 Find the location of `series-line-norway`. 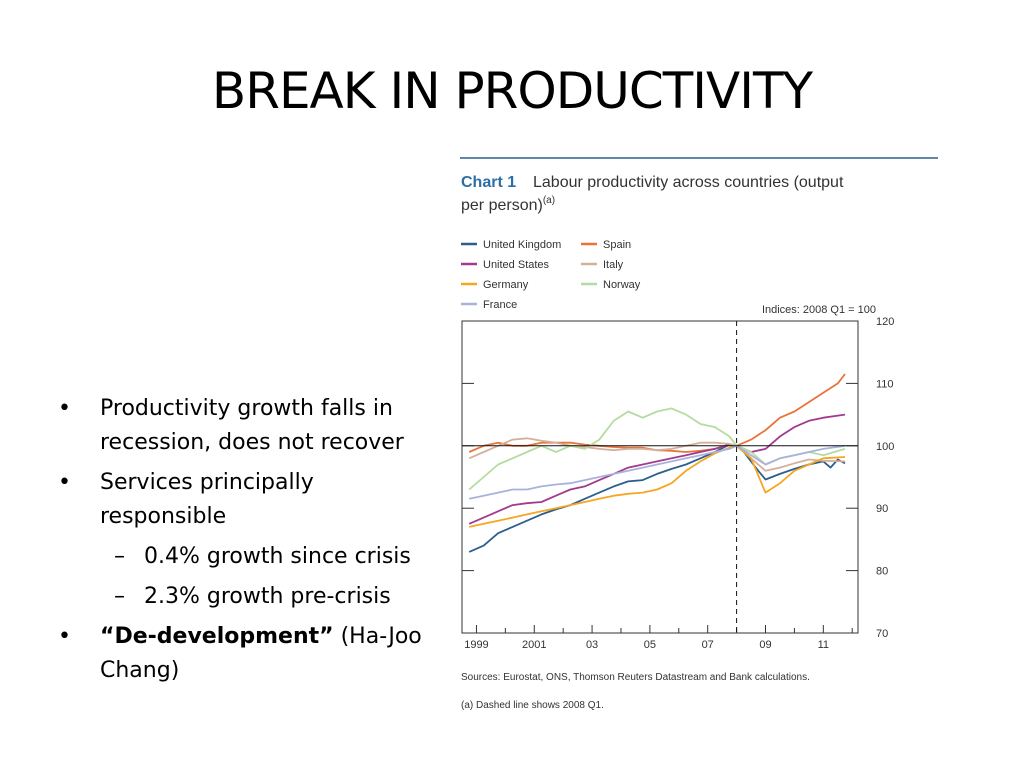

series-line-norway is located at coordinates (657, 449).